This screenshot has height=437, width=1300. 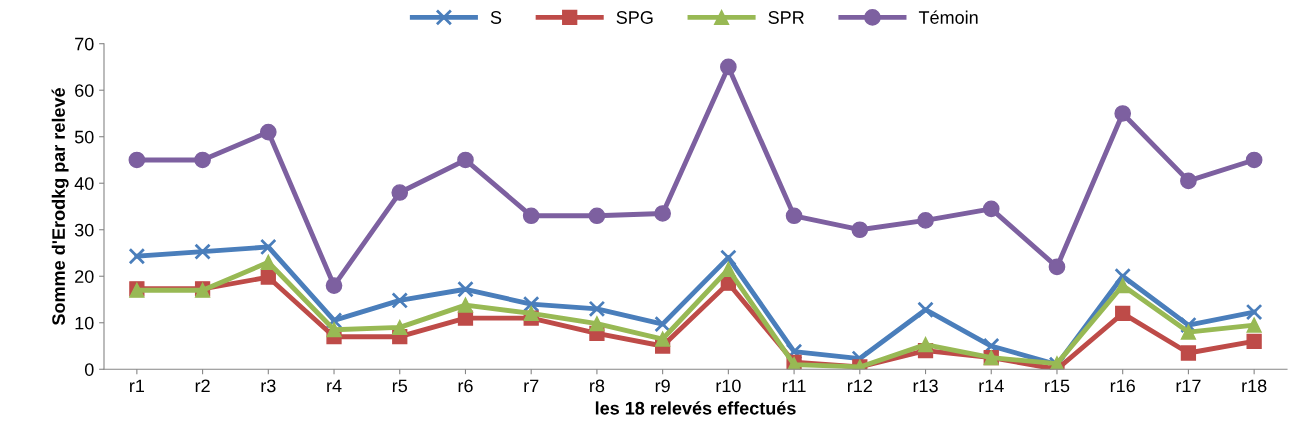 I want to click on legend-label: SPR, so click(x=786, y=17).